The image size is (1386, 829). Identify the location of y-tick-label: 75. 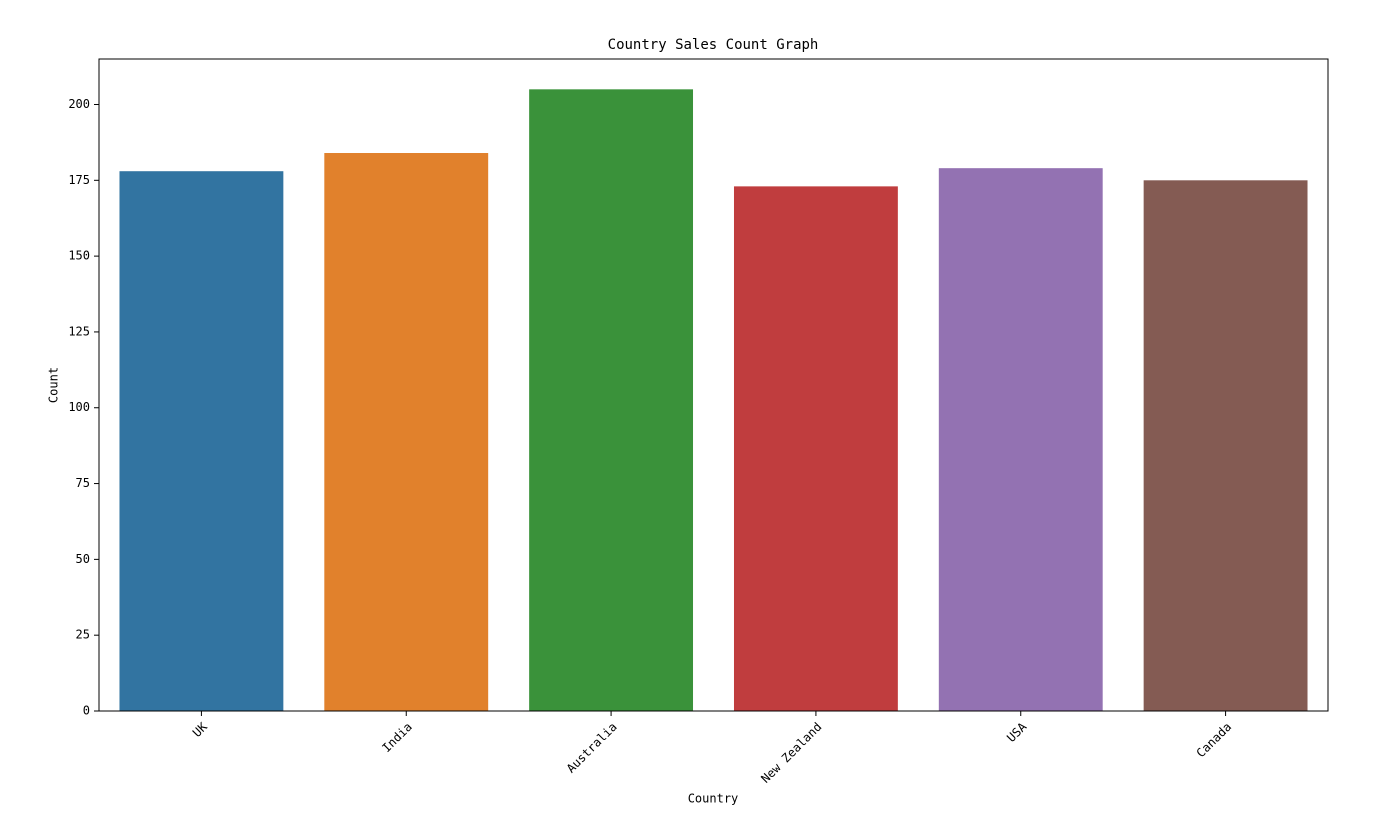
(83, 483).